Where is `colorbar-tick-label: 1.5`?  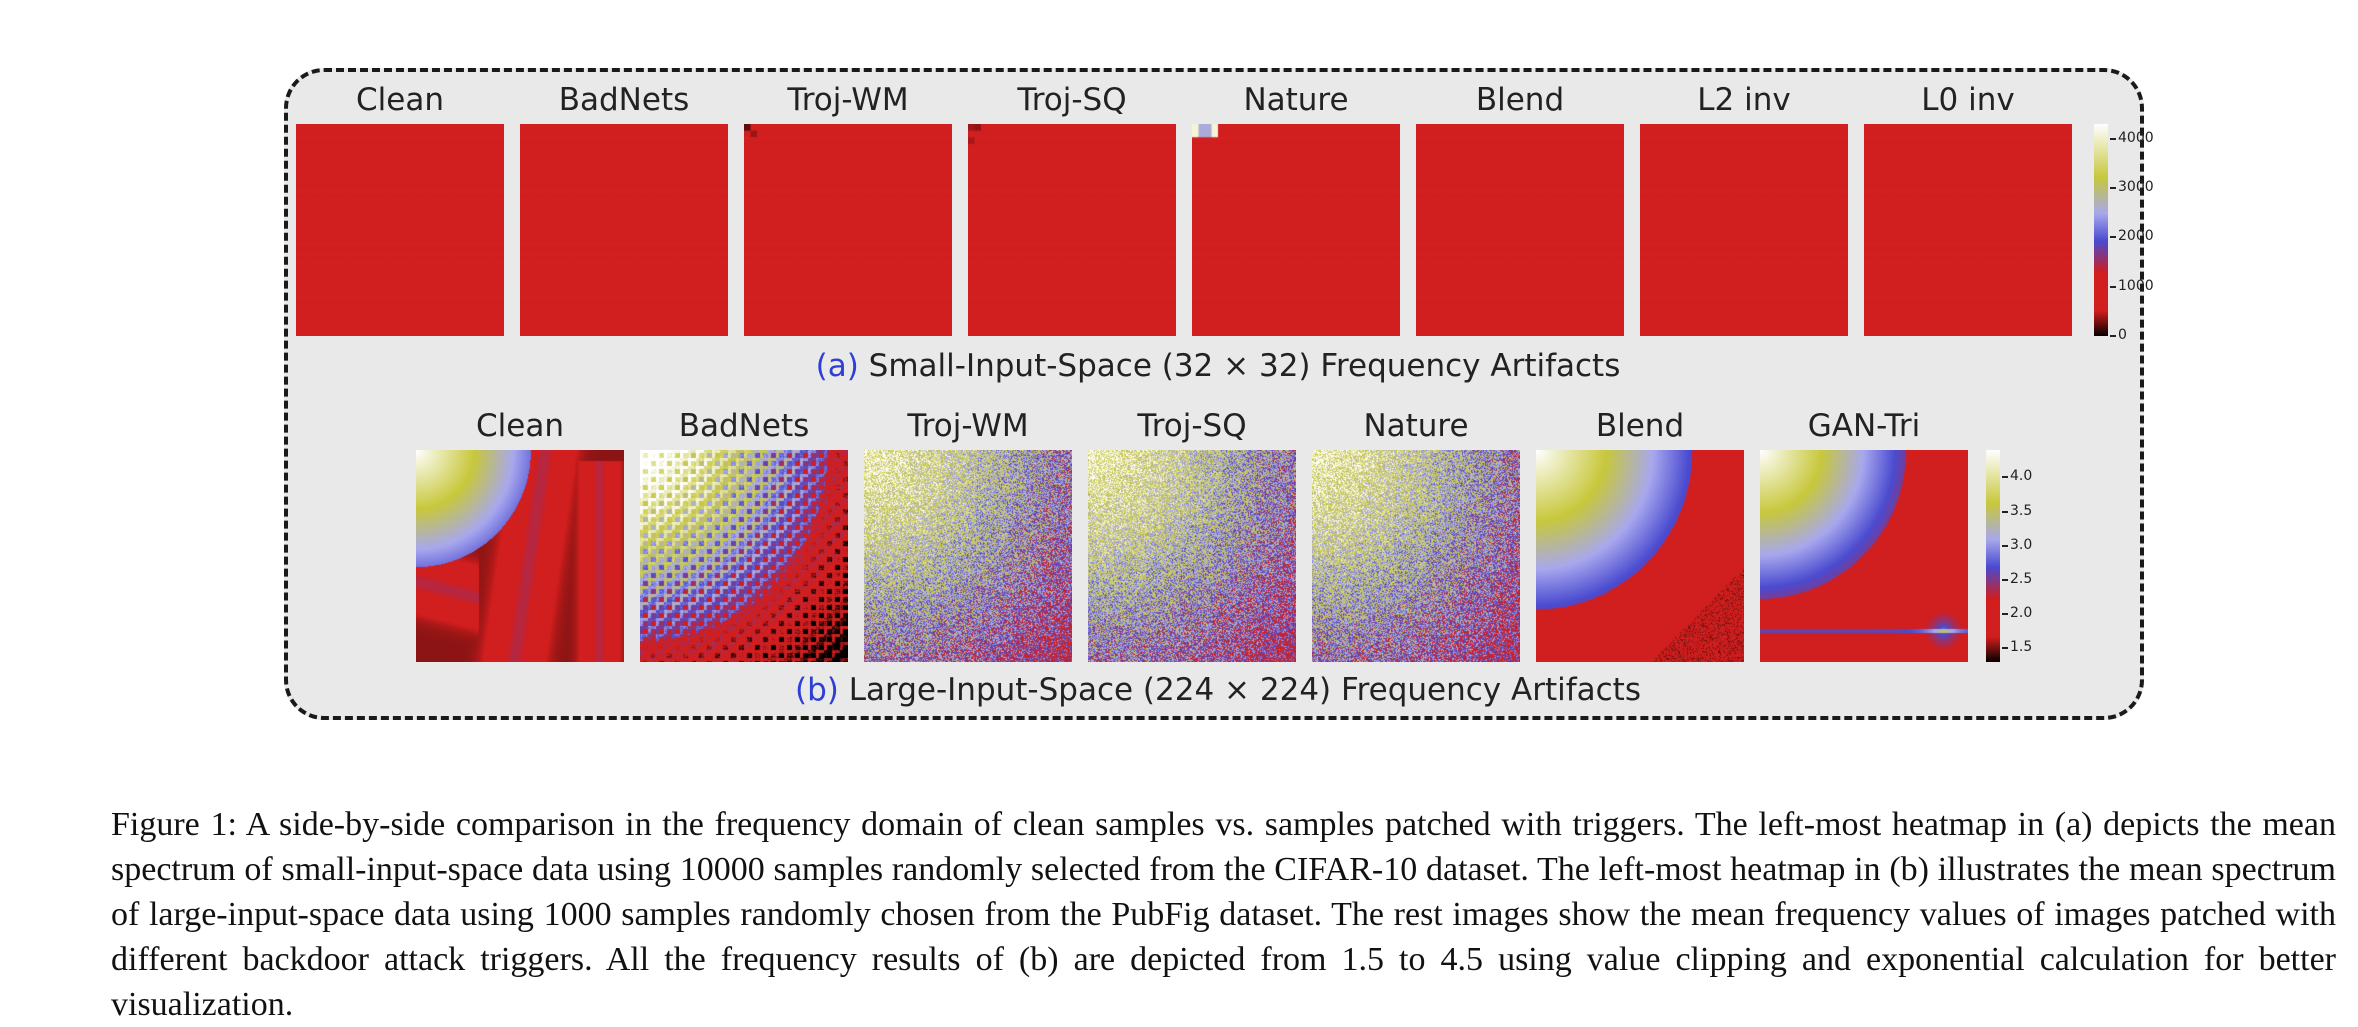
colorbar-tick-label: 1.5 is located at coordinates (2017, 647).